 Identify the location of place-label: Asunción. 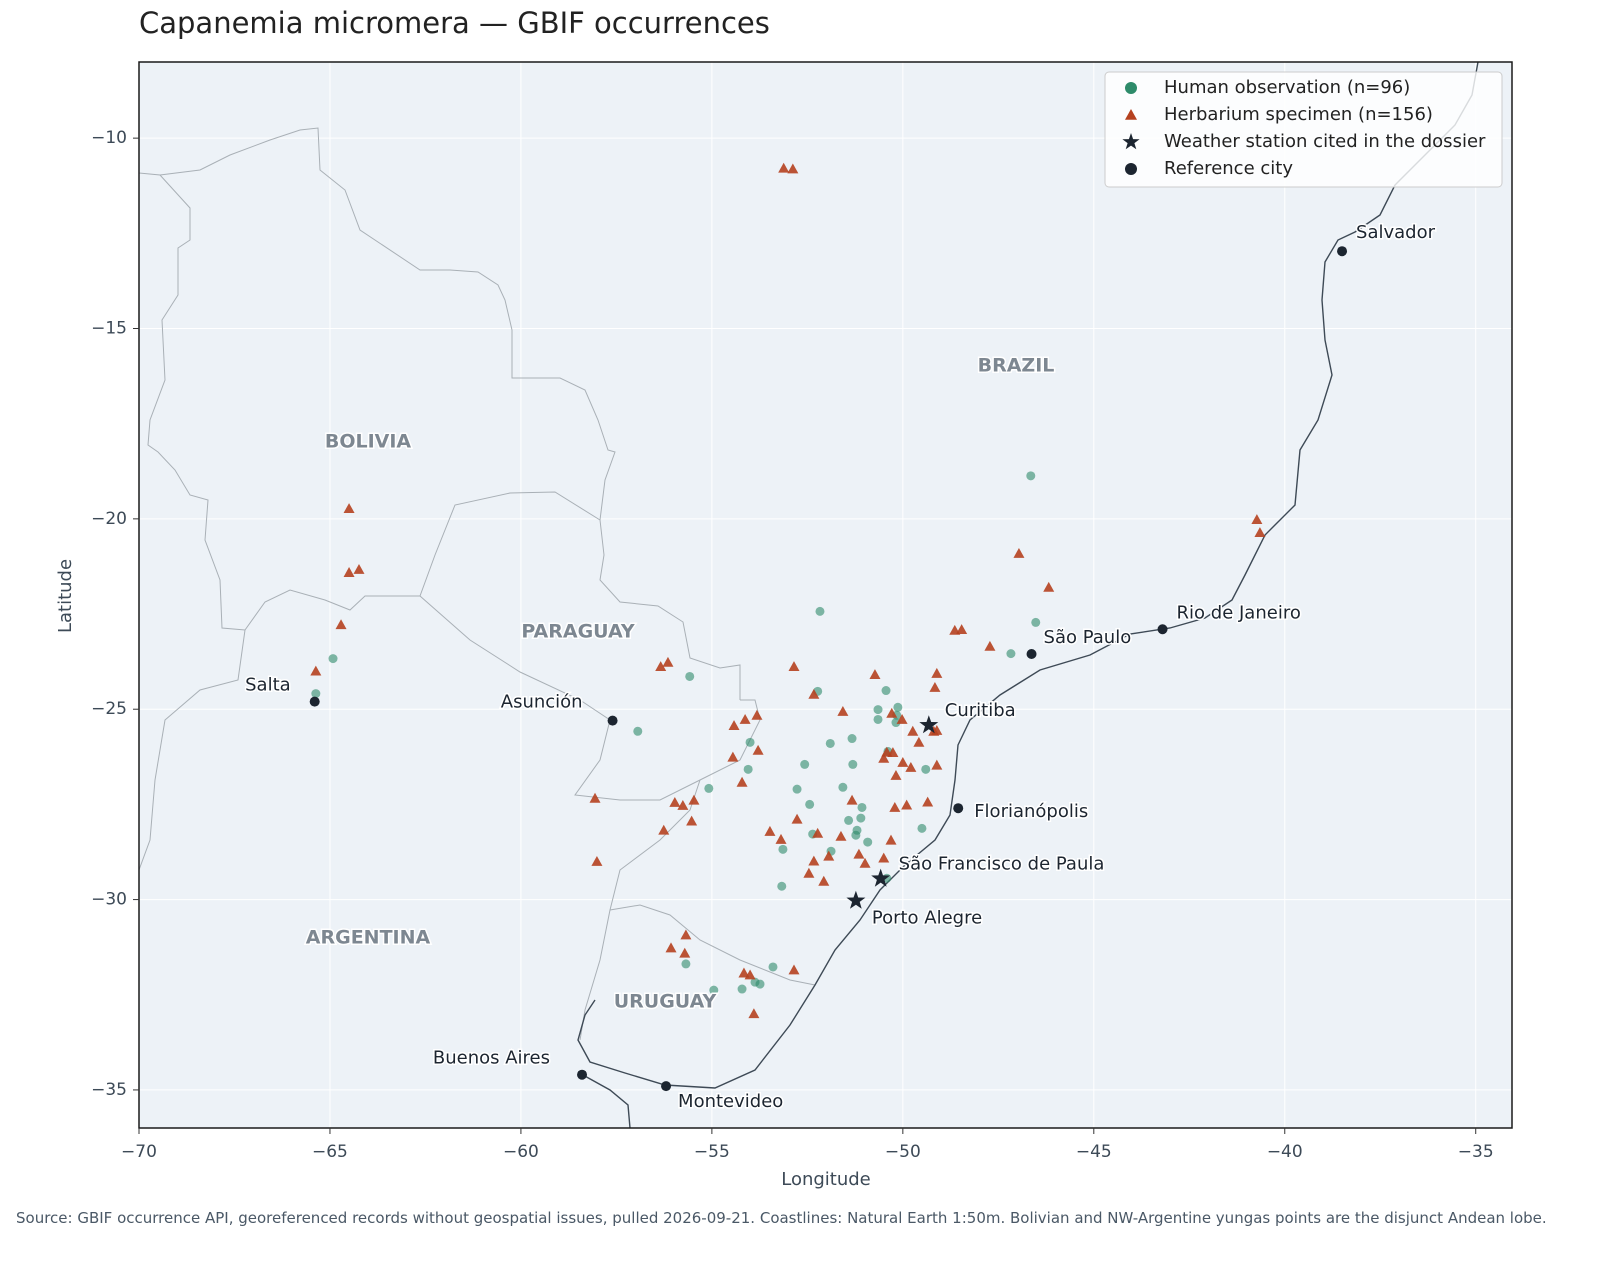
(542, 702).